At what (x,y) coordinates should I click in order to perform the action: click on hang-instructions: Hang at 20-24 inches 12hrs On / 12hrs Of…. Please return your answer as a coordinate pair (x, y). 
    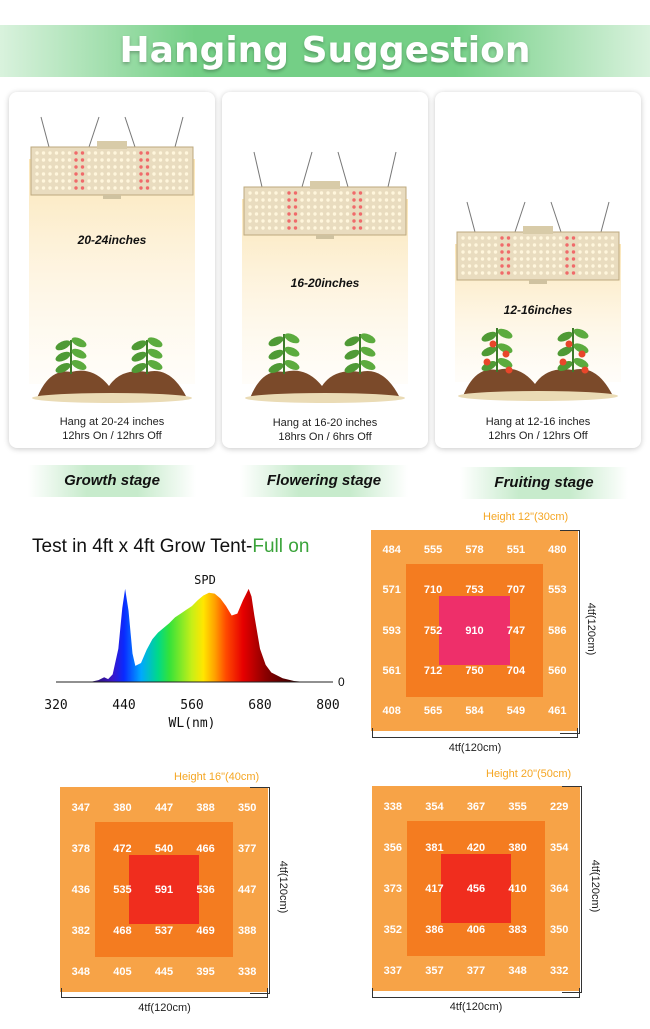
    Looking at the image, I should click on (112, 429).